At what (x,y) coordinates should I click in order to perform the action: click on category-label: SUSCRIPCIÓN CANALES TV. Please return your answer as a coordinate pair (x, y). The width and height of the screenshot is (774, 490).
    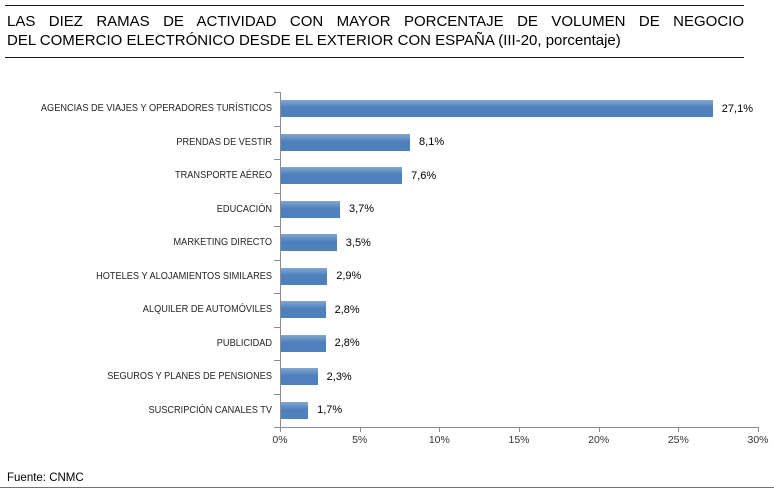
    Looking at the image, I should click on (210, 410).